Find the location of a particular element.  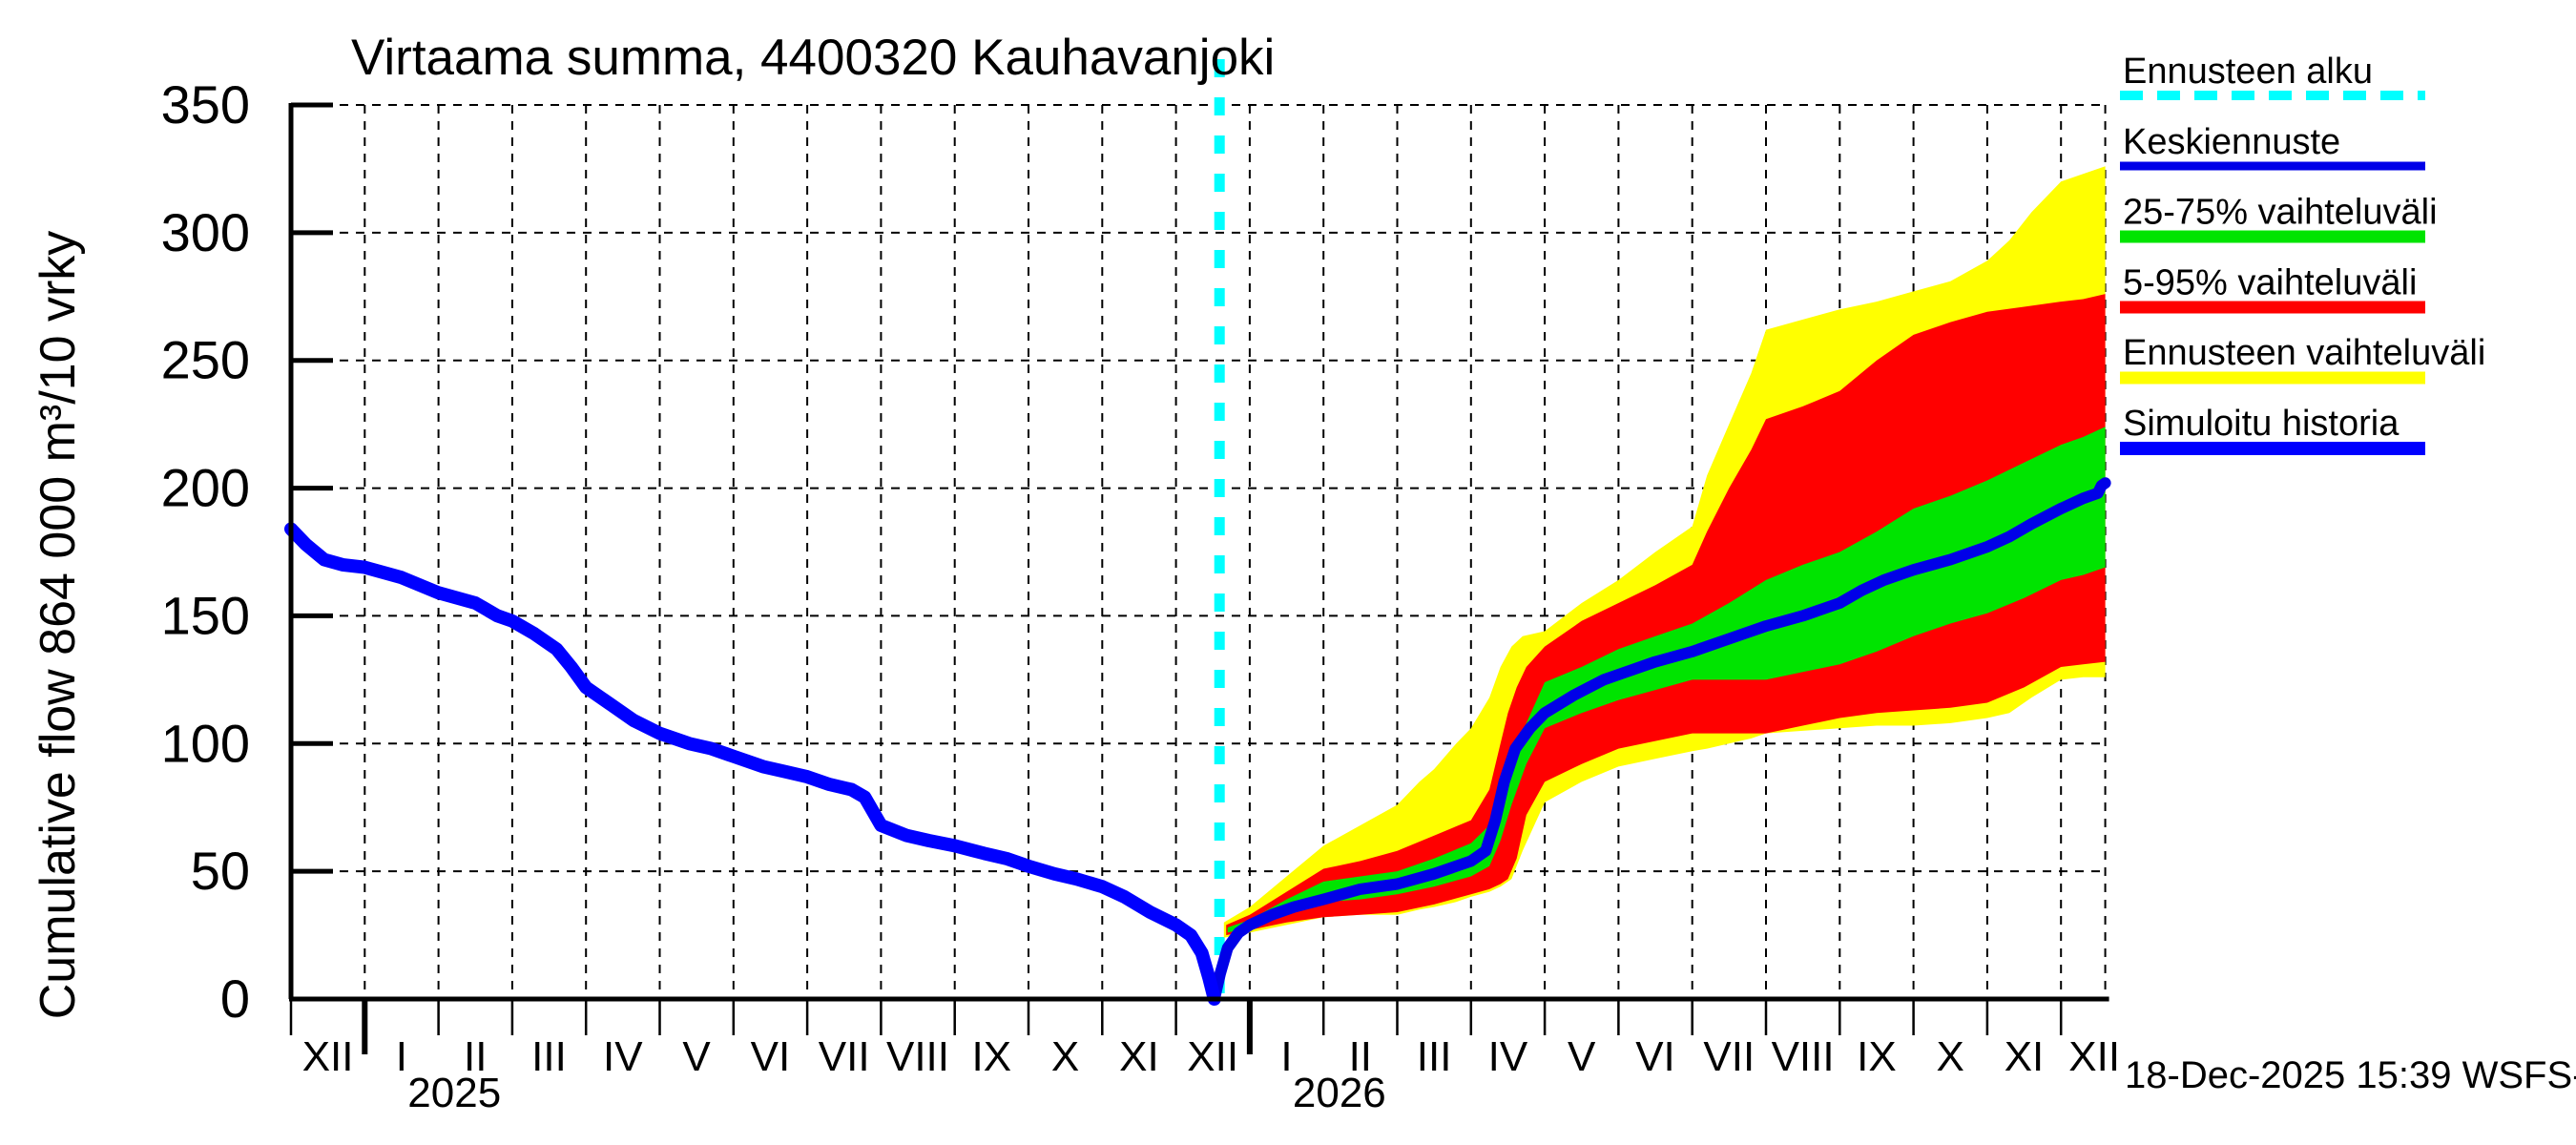

y-tick-label: 0 is located at coordinates (235, 999).